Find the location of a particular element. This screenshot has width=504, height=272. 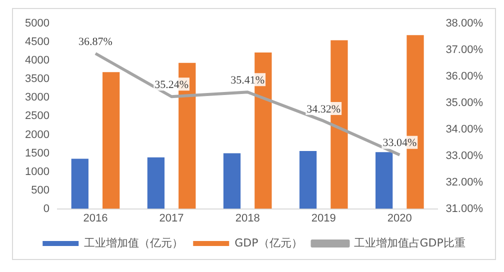

y2-tick-label: 38.00% is located at coordinates (465, 24).